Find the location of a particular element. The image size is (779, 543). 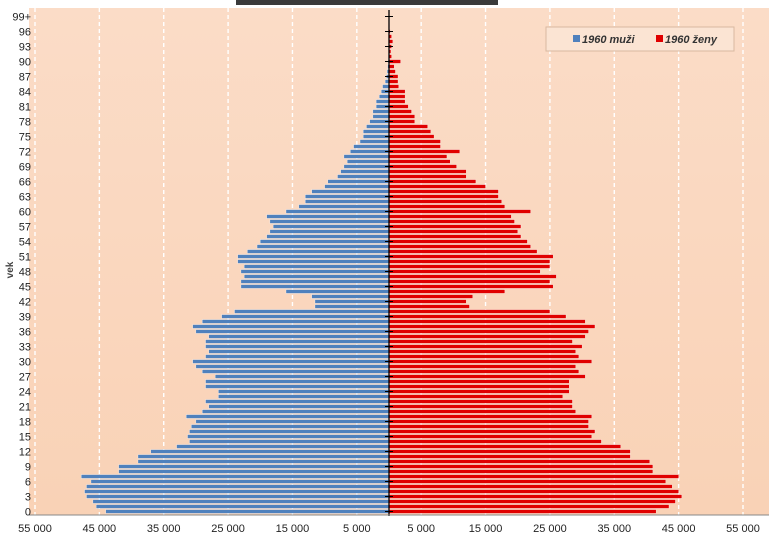

y-tick-label: 60 is located at coordinates (25, 213).